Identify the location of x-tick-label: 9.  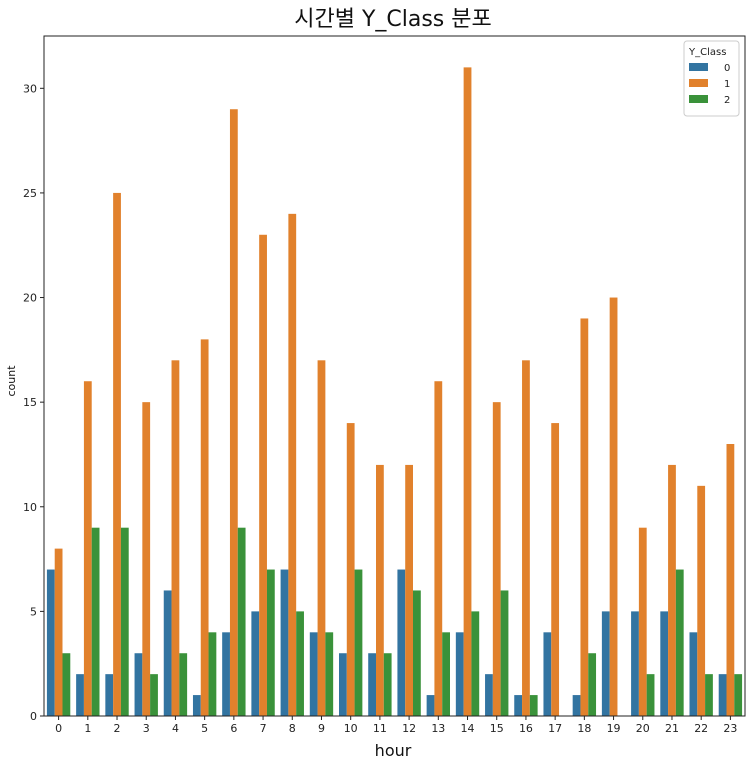
(321, 728).